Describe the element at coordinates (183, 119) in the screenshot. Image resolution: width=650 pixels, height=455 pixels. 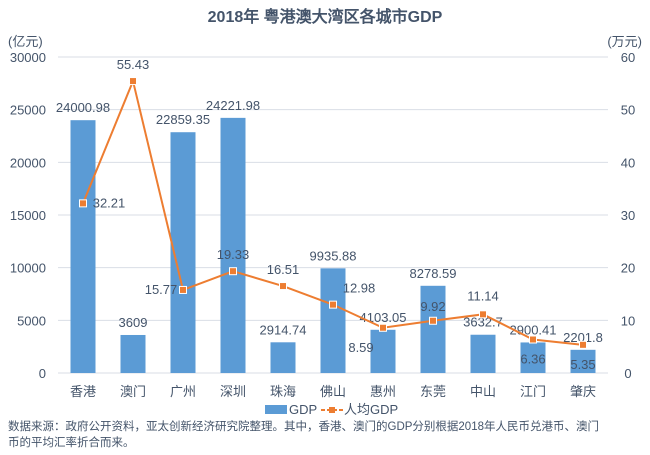
I see `gdp-bar-label: 22859.35` at that location.